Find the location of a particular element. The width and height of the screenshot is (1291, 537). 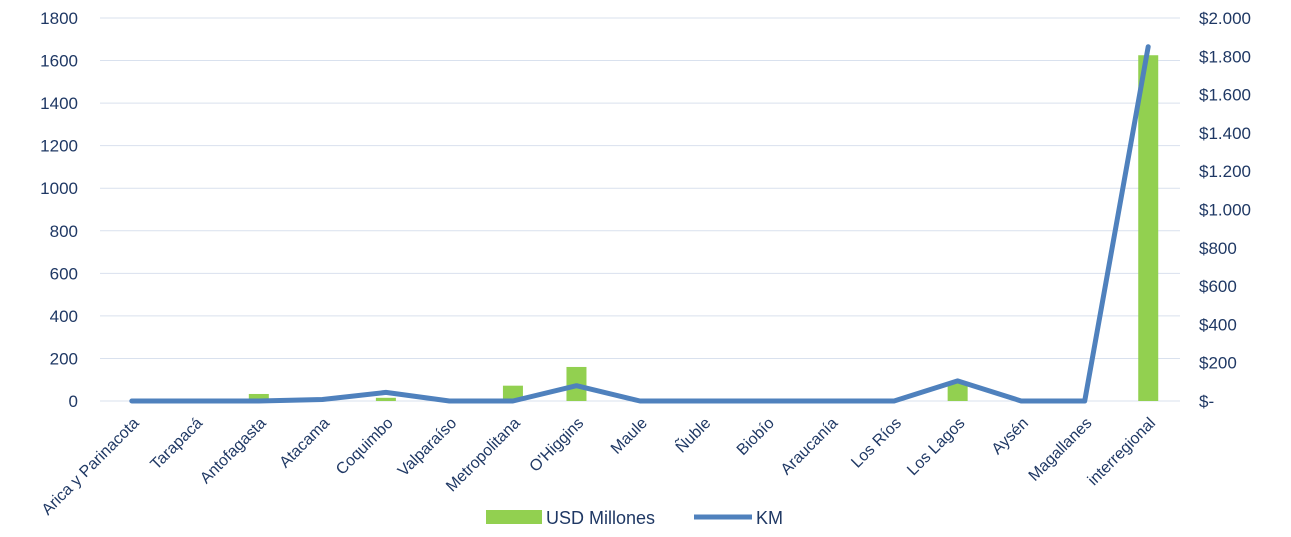

right-tick-label: $200 is located at coordinates (1218, 363).